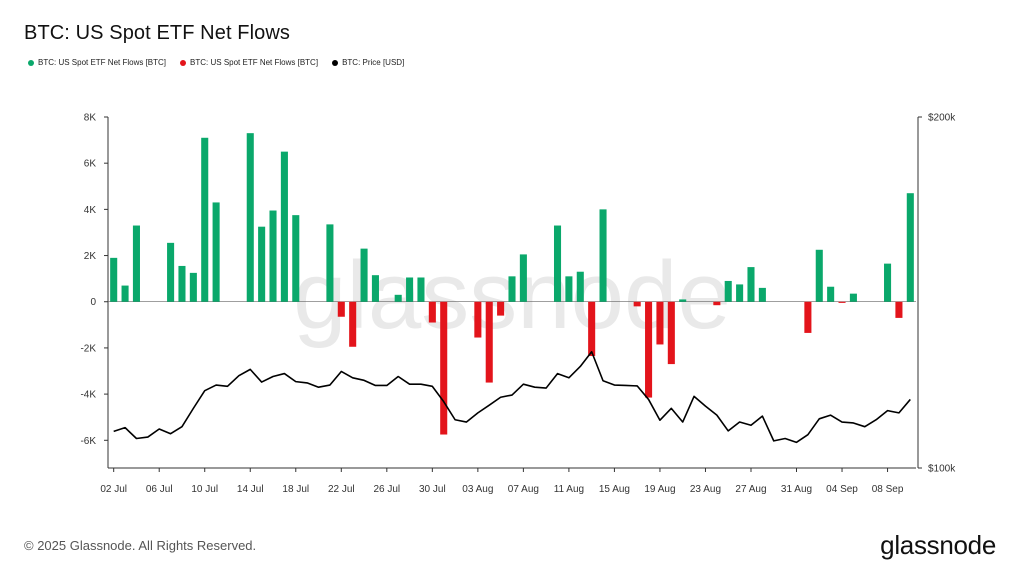  I want to click on x-tick-label: 22 Jul, so click(341, 489).